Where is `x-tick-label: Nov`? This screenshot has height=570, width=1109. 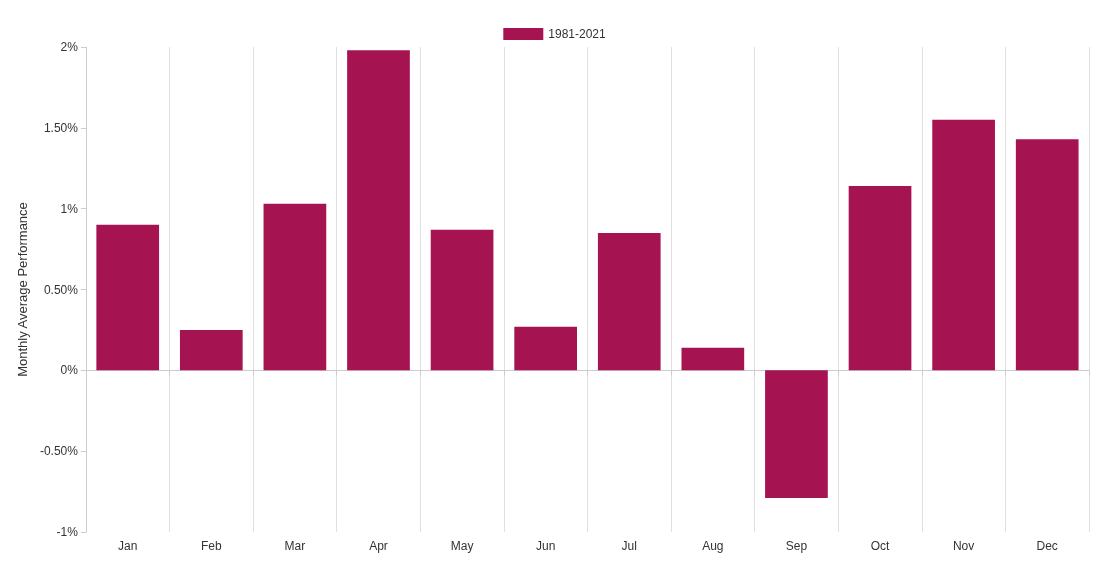
x-tick-label: Nov is located at coordinates (963, 546).